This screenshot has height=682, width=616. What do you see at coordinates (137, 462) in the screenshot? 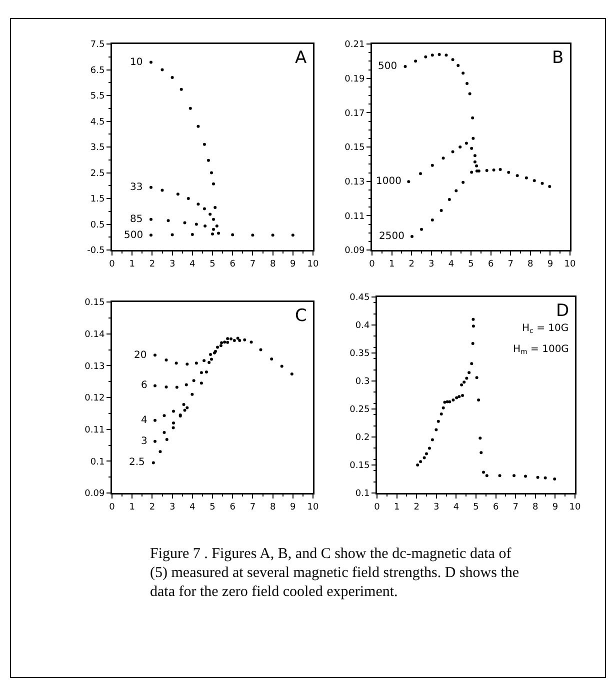
I see `series-label: 2.5` at bounding box center [137, 462].